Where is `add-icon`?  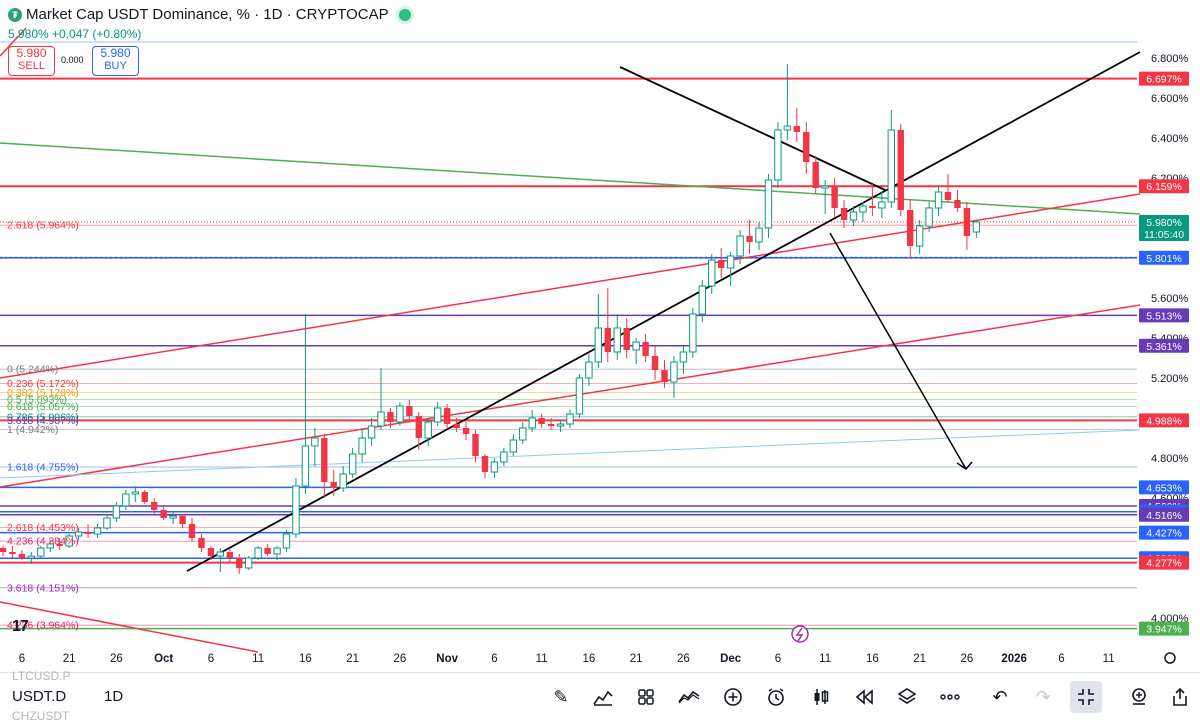 add-icon is located at coordinates (733, 697).